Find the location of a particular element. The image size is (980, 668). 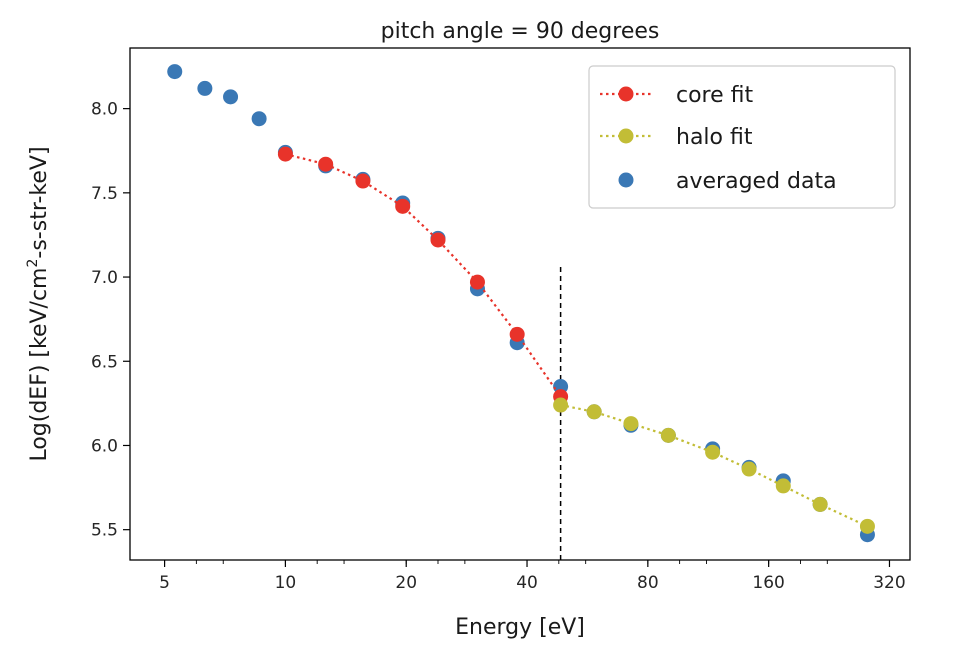

y-tick-label: 5.5 is located at coordinates (104, 531).